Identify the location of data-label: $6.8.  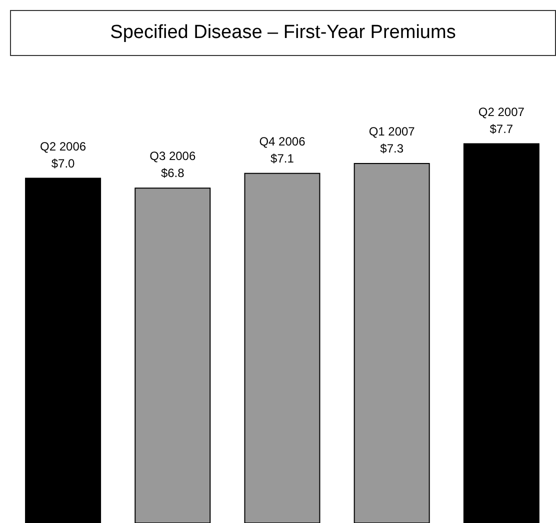
(172, 173).